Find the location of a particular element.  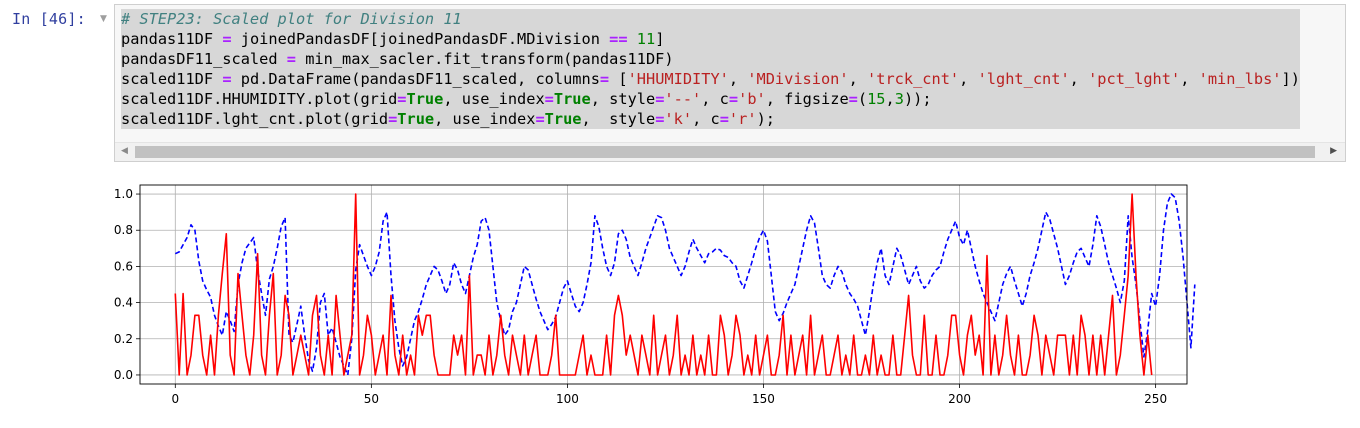

code-token: ); is located at coordinates (765, 119).